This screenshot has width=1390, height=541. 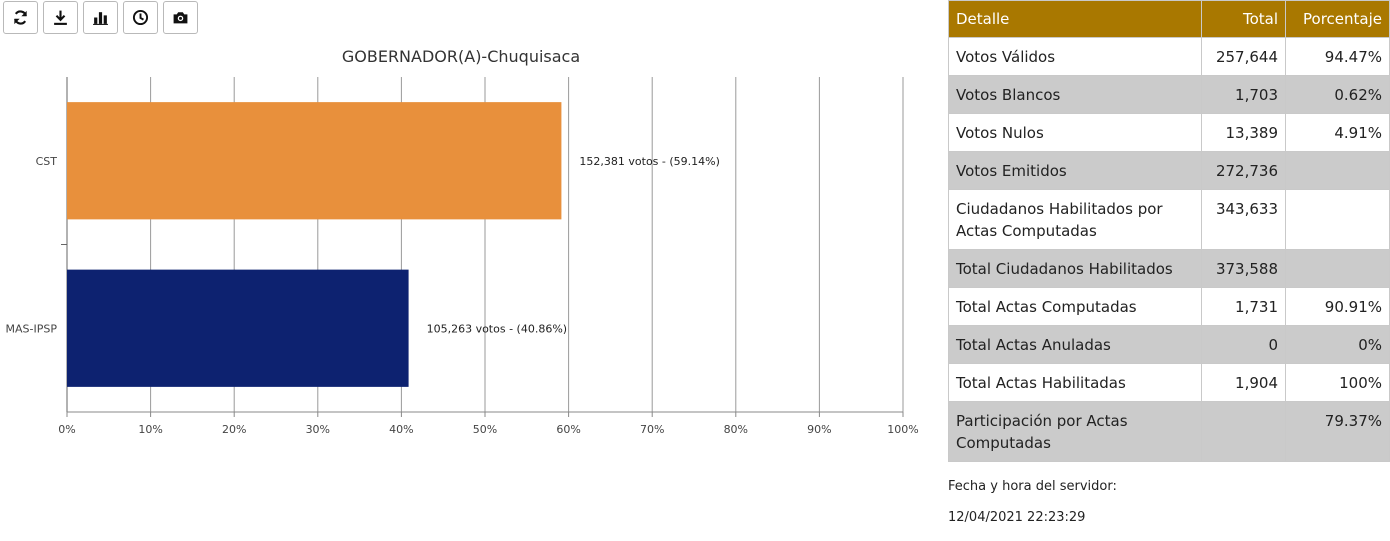 I want to click on refresh-button, so click(x=20, y=17).